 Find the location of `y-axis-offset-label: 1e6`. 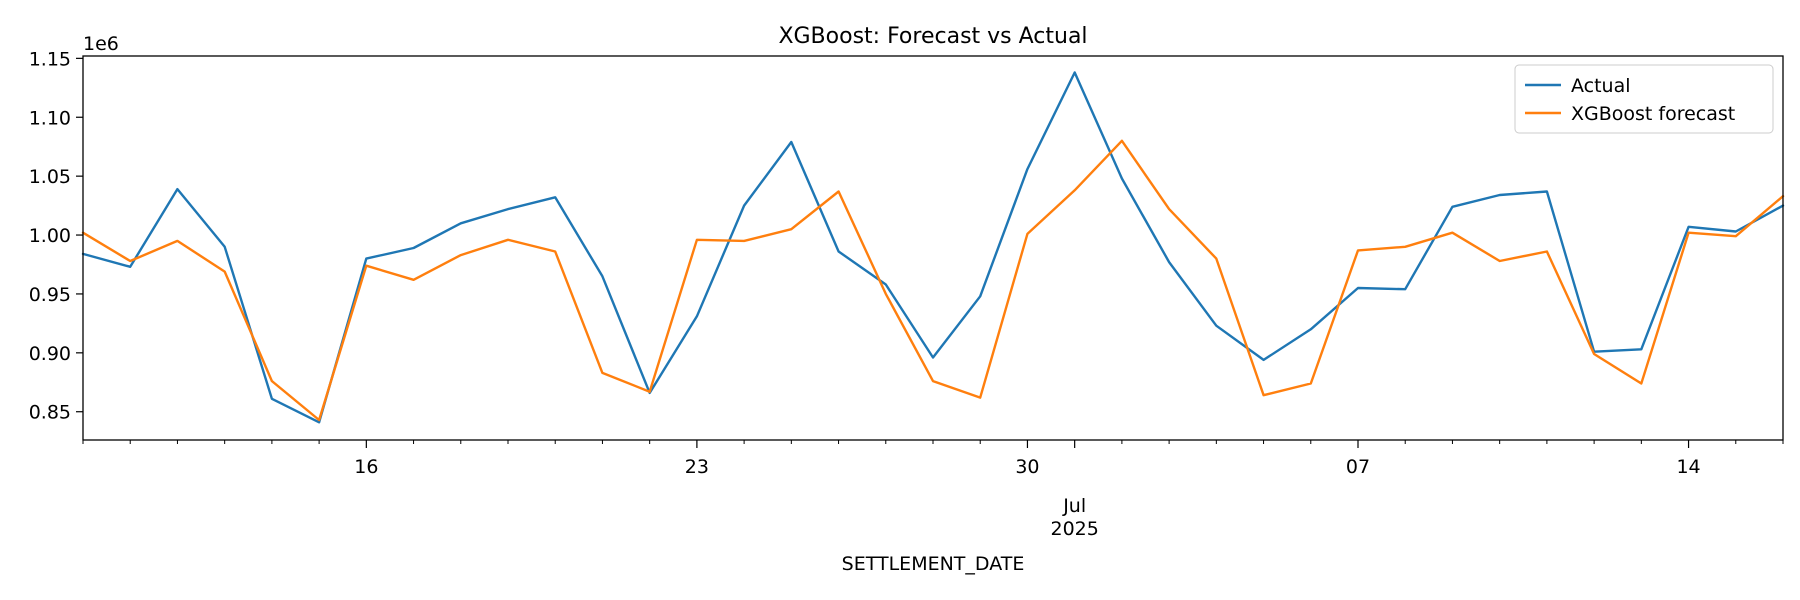

y-axis-offset-label: 1e6 is located at coordinates (101, 44).